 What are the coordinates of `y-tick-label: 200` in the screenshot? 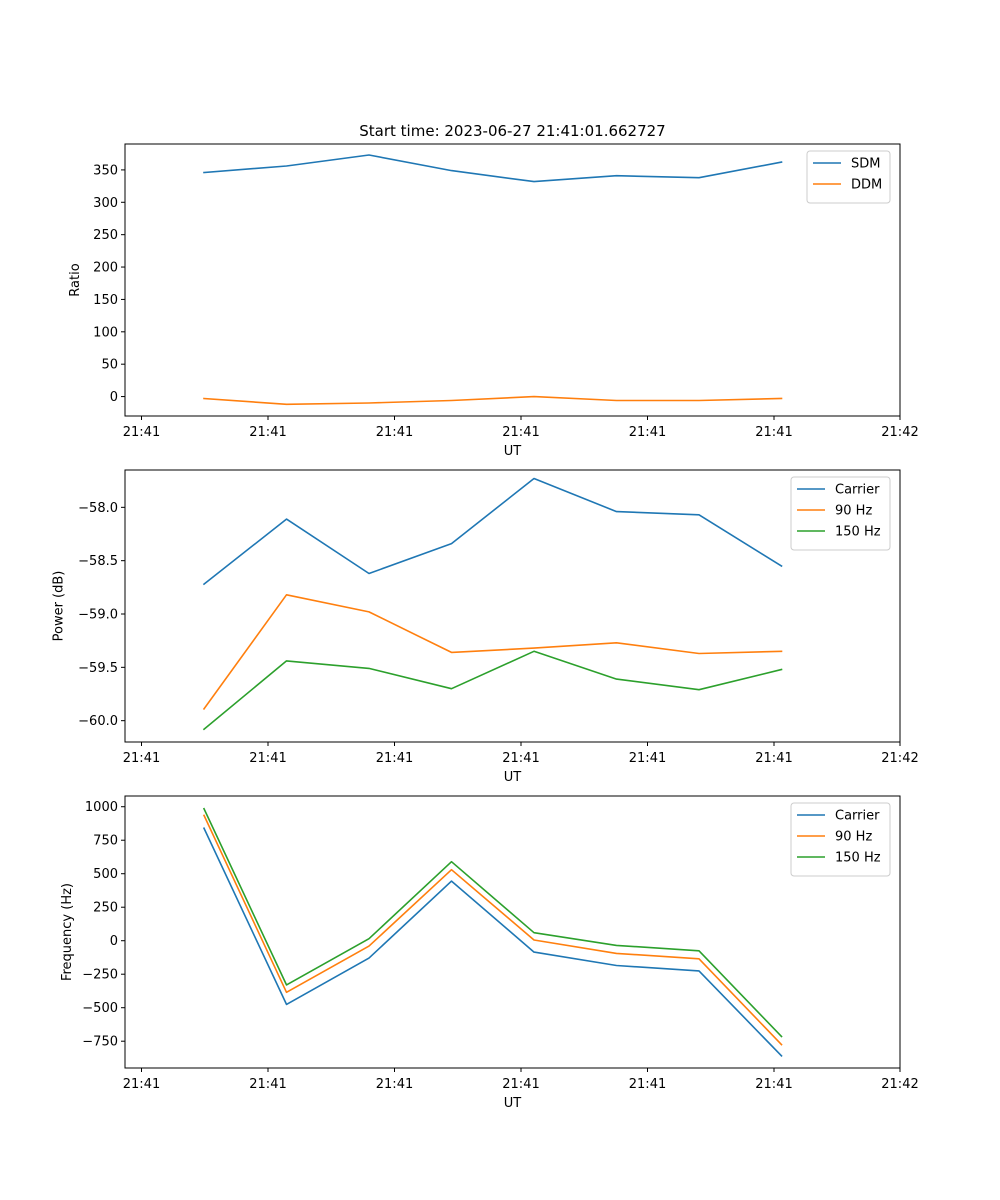 It's located at (105, 268).